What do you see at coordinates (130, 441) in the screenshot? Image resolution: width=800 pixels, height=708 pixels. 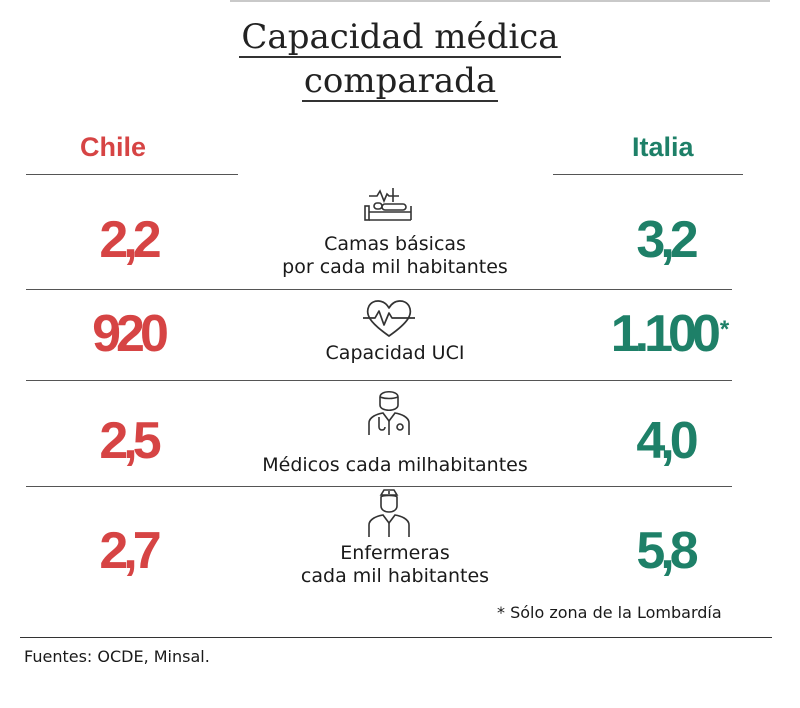 I see `chile-value: 2,5` at bounding box center [130, 441].